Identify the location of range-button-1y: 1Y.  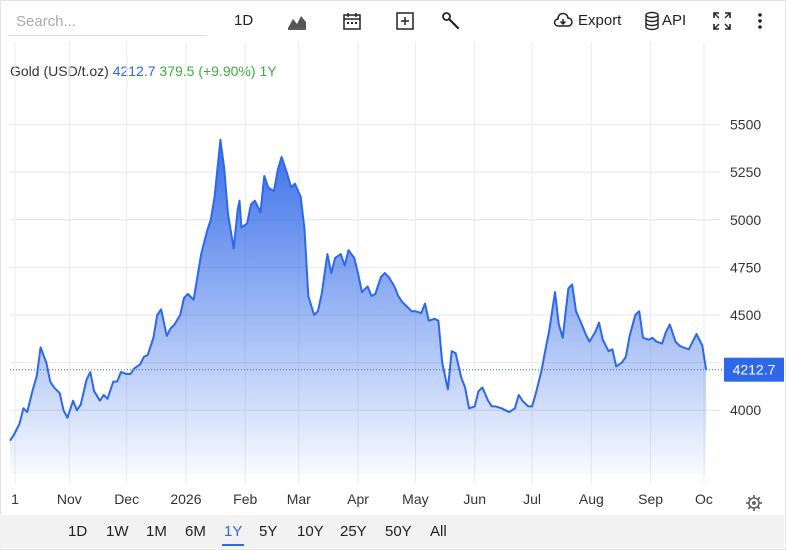
(233, 534).